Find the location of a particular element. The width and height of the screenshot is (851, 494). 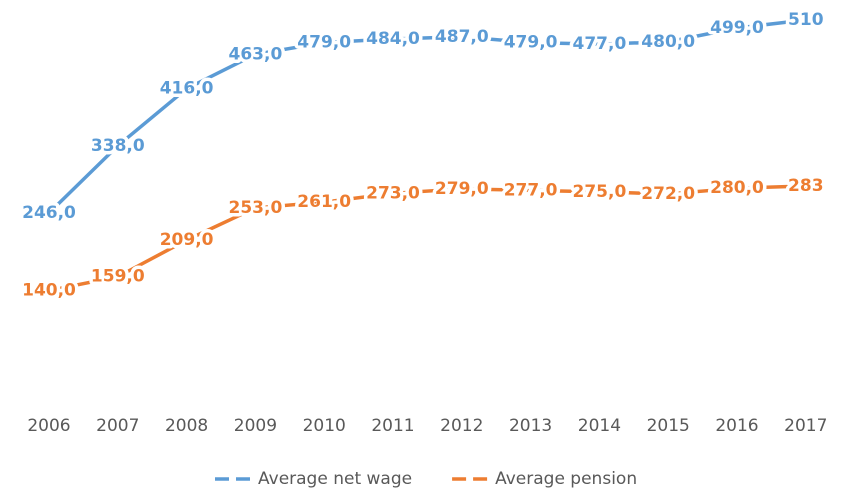

data-label: 283 is located at coordinates (806, 186).